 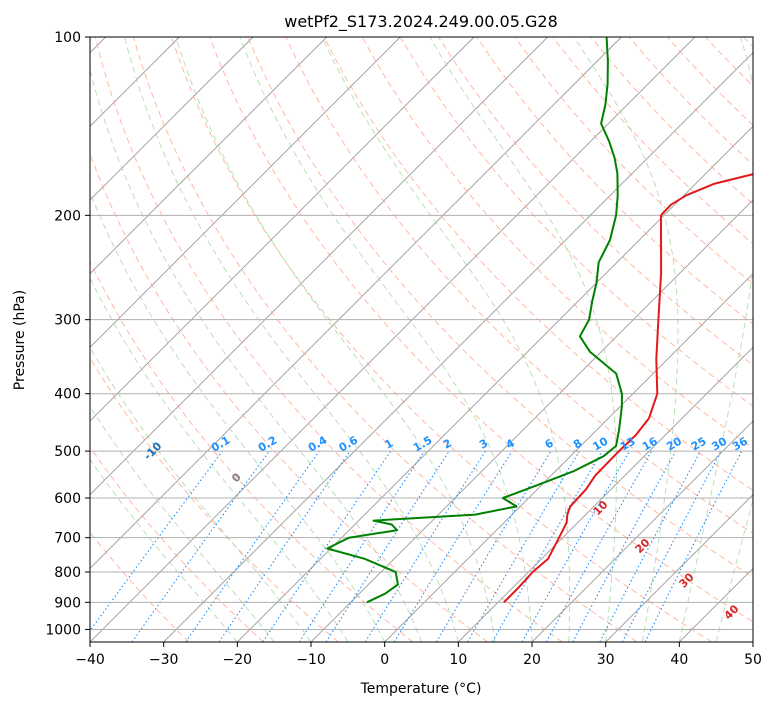 I want to click on x-tick-label: −30, so click(x=164, y=660).